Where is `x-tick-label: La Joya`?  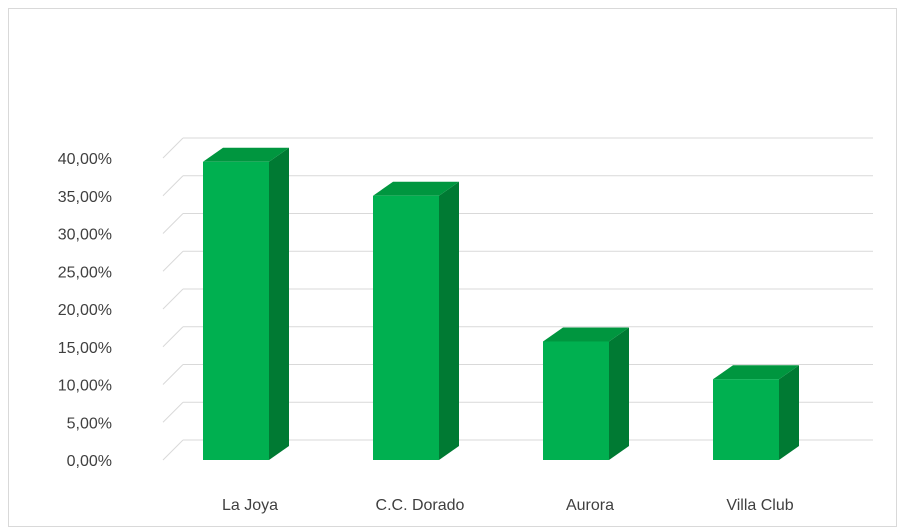
x-tick-label: La Joya is located at coordinates (250, 505).